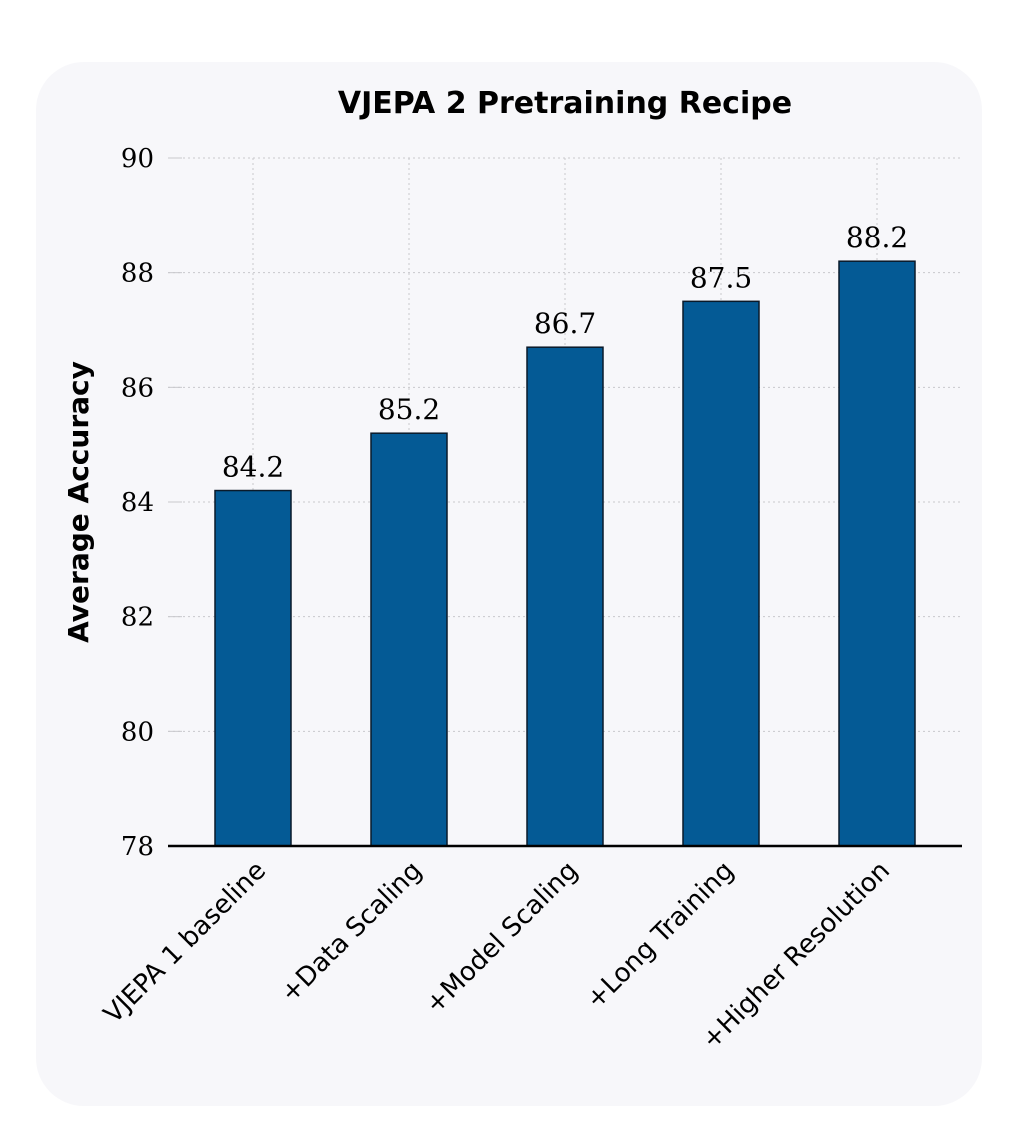 Image resolution: width=1030 pixels, height=1144 pixels. What do you see at coordinates (137, 503) in the screenshot?
I see `y-tick-label: 84` at bounding box center [137, 503].